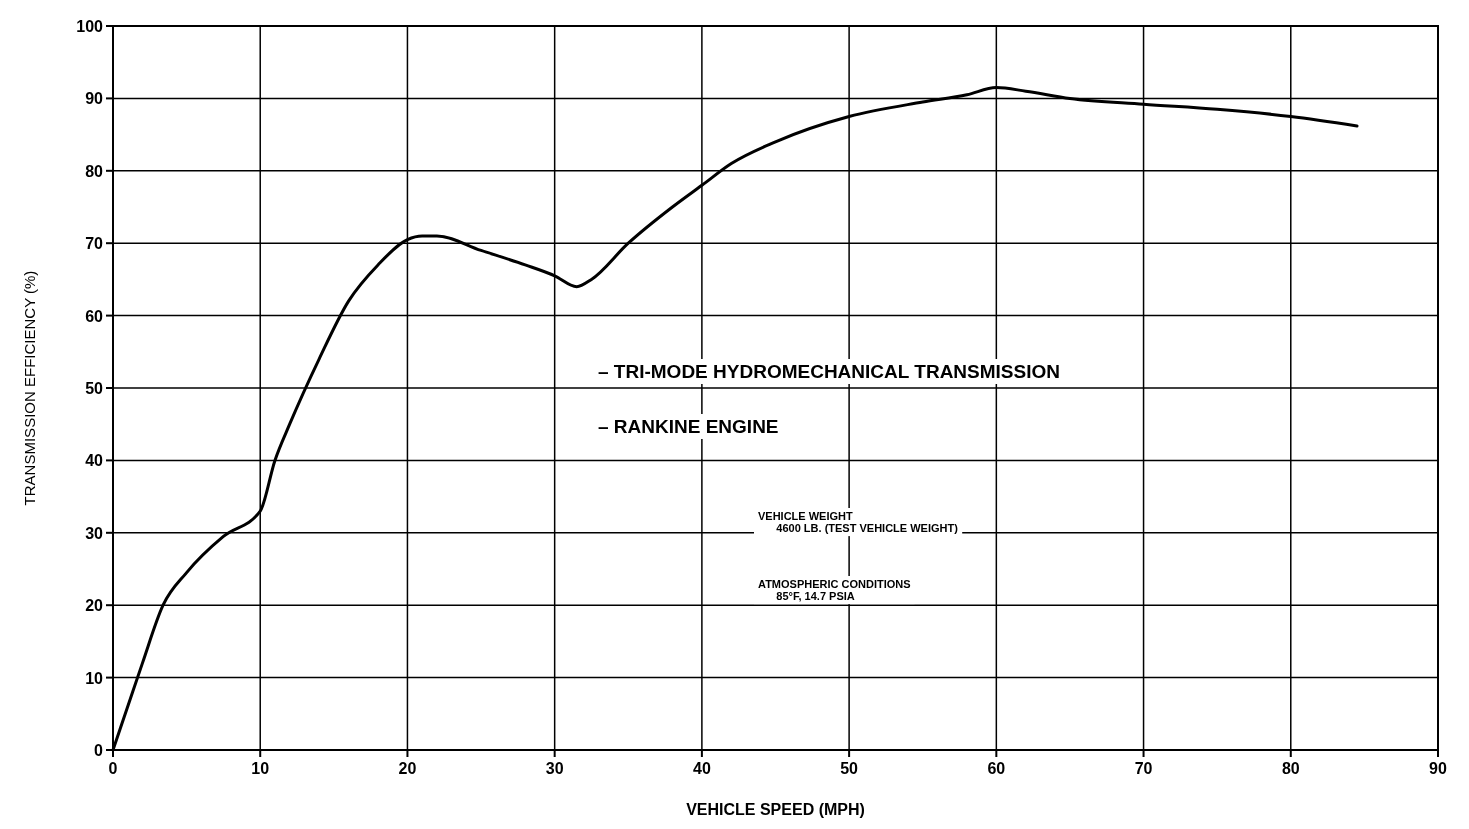  I want to click on y-tick-label: 100, so click(90, 26).